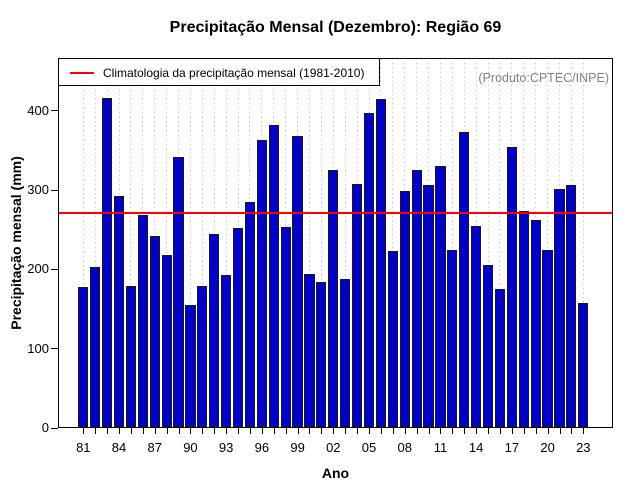  I want to click on x-tick-1981, so click(84, 431).